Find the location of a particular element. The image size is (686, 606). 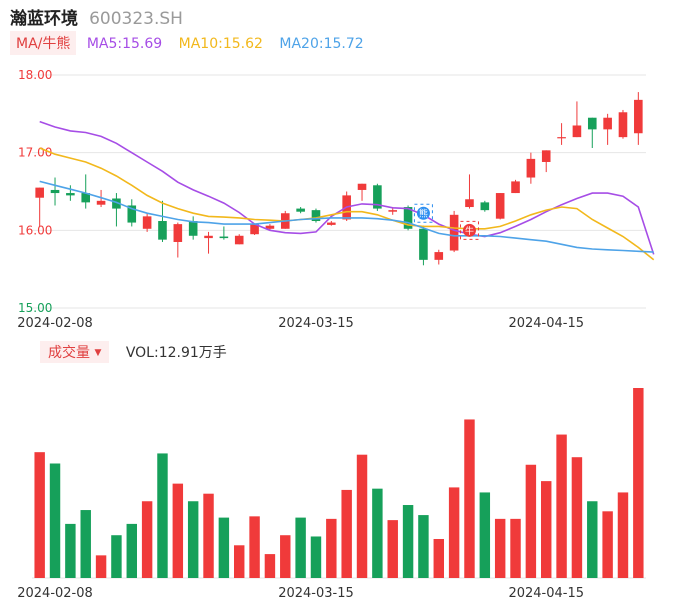

signal-marker: 牛 is located at coordinates (469, 230).